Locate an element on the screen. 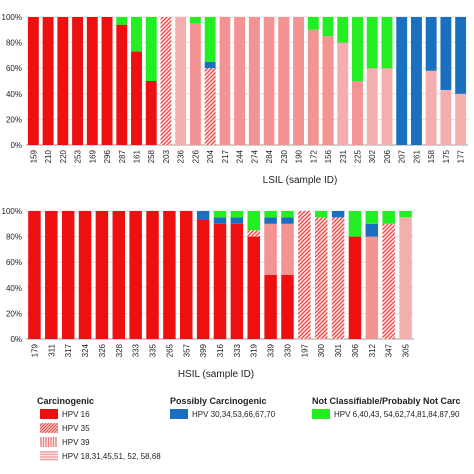 Image resolution: width=474 pixels, height=474 pixels. legend-item-possibly: HPV 30,34,53,66,67,70 is located at coordinates (222, 414).